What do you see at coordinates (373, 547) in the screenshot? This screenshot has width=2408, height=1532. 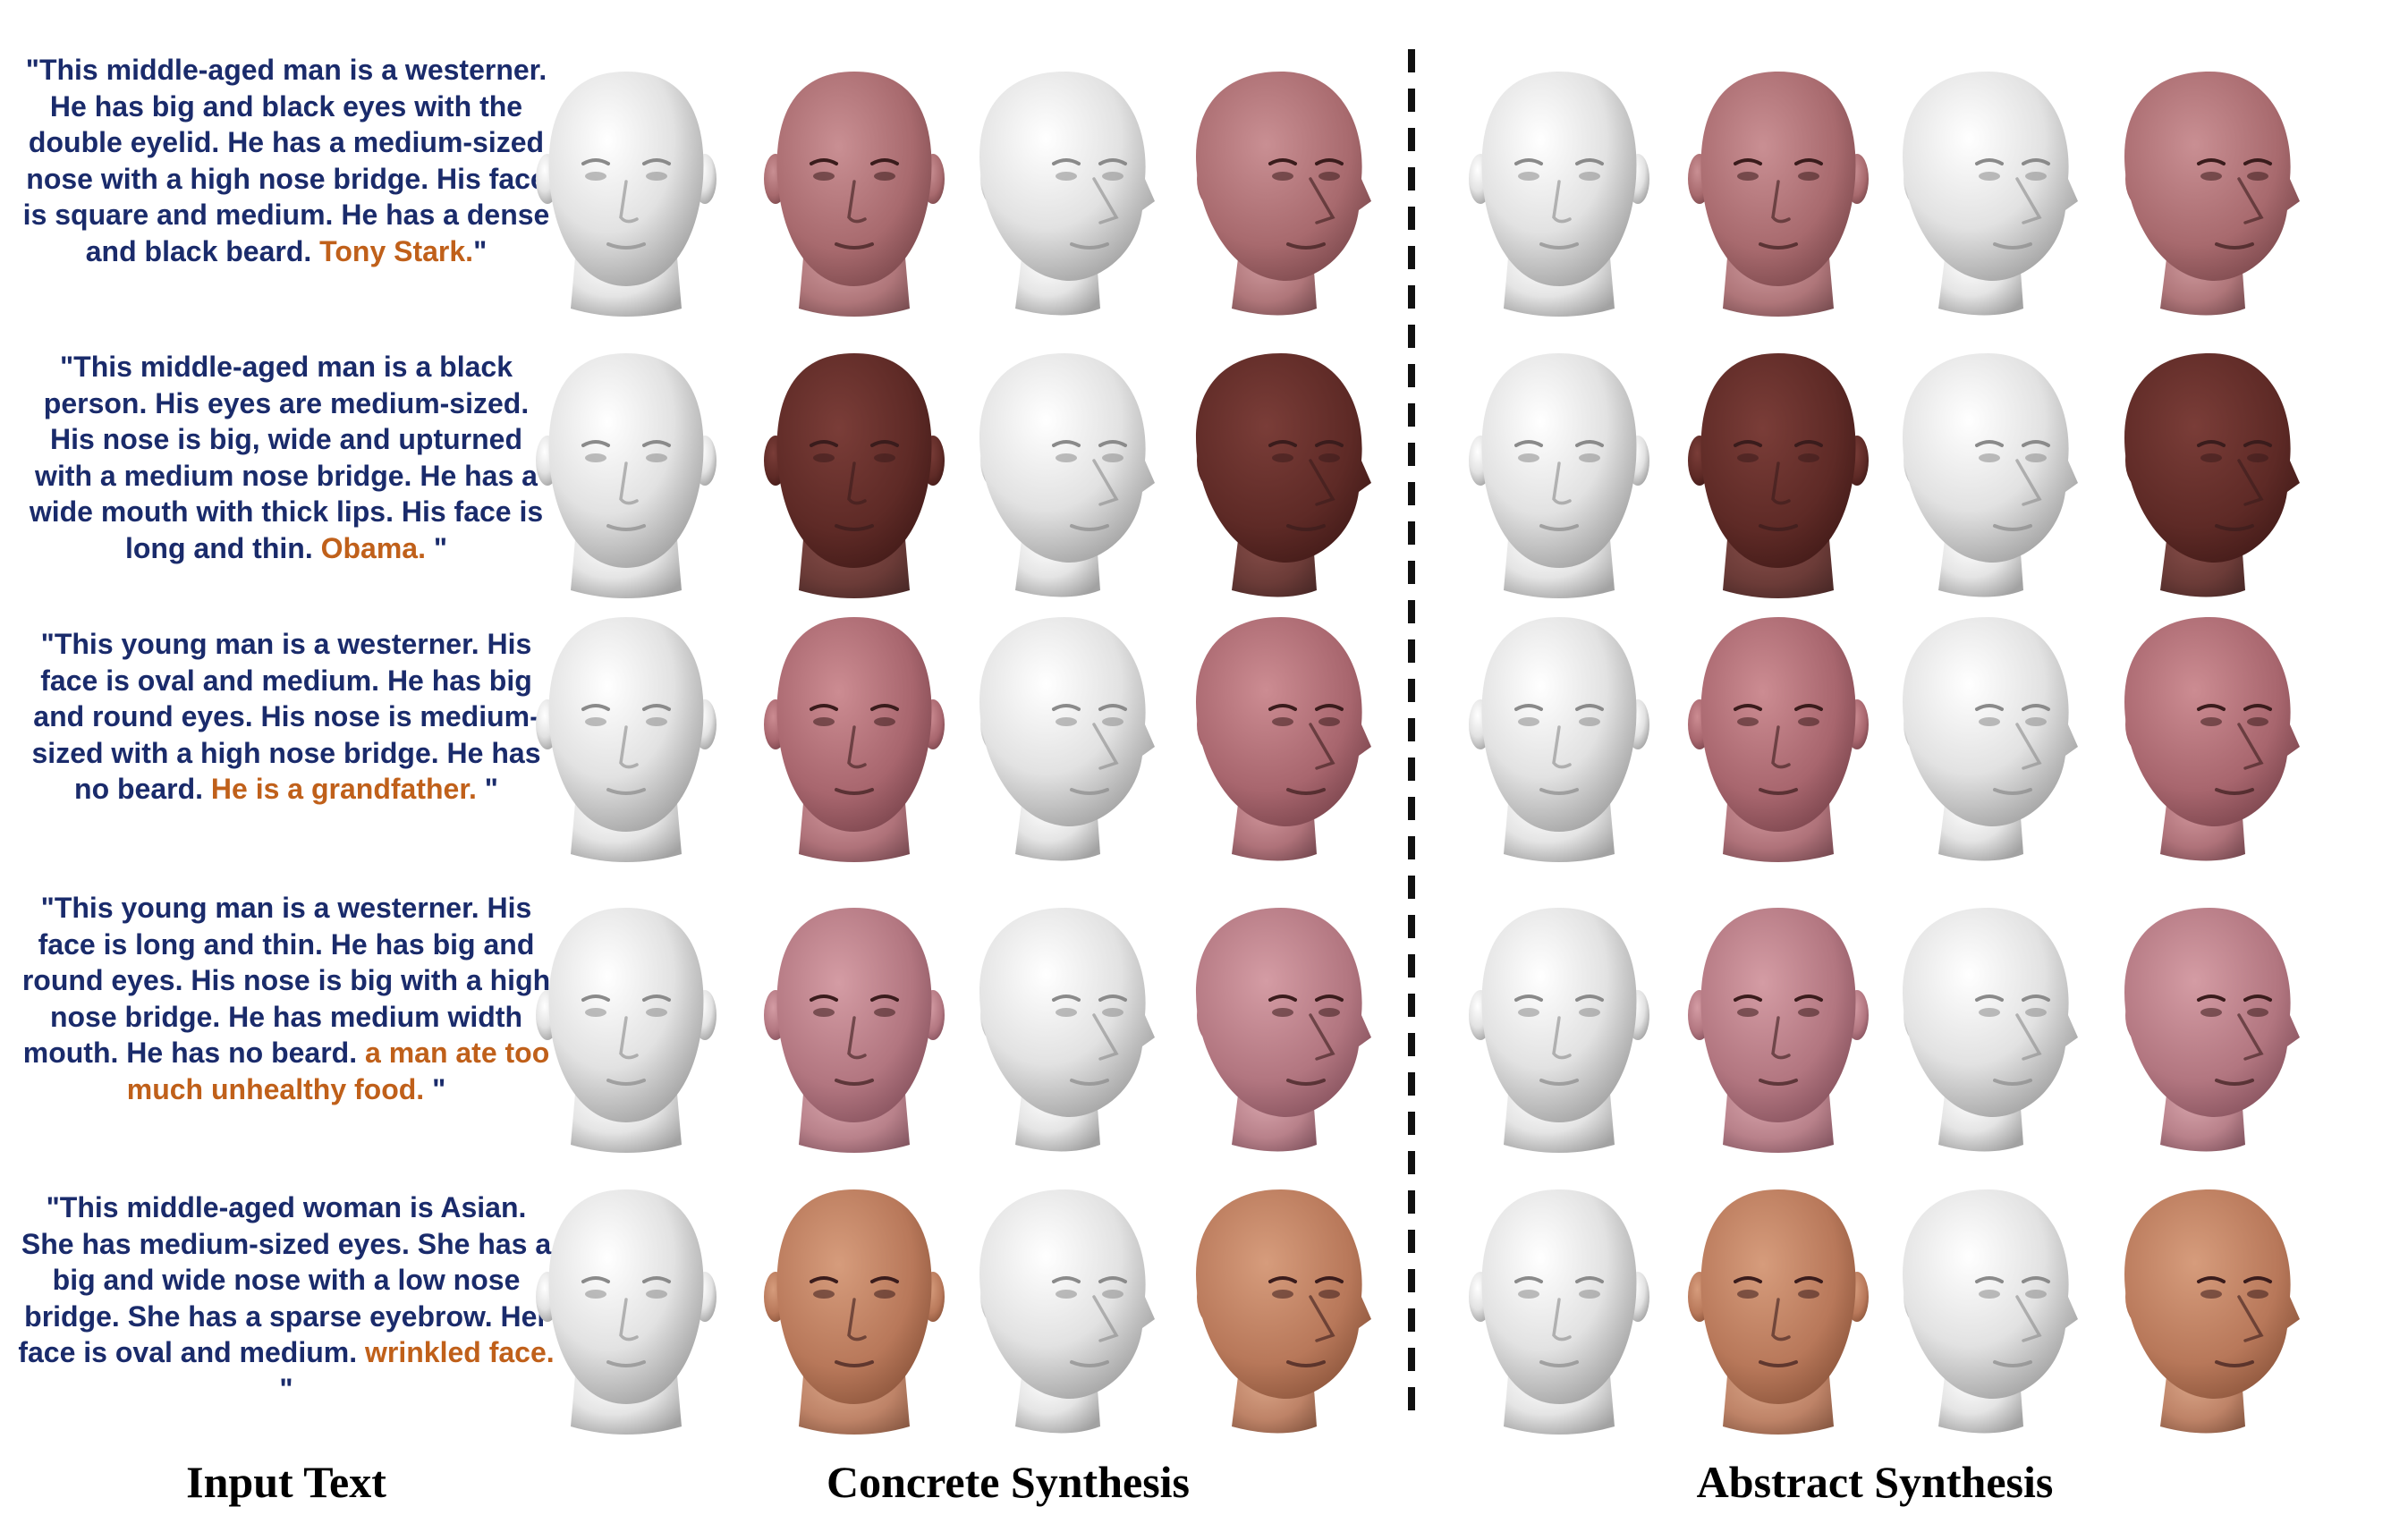 I see `prompt-highlight: Obama.` at bounding box center [373, 547].